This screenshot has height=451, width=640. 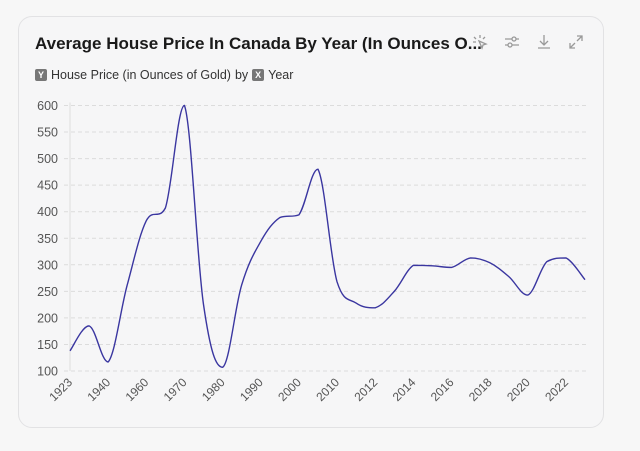 I want to click on chart-toolbar, so click(x=528, y=42).